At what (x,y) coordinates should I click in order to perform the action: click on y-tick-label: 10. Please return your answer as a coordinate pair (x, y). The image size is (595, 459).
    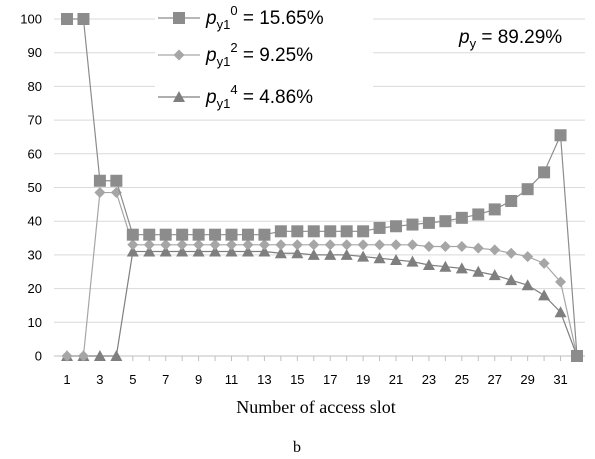
    Looking at the image, I should click on (35, 322).